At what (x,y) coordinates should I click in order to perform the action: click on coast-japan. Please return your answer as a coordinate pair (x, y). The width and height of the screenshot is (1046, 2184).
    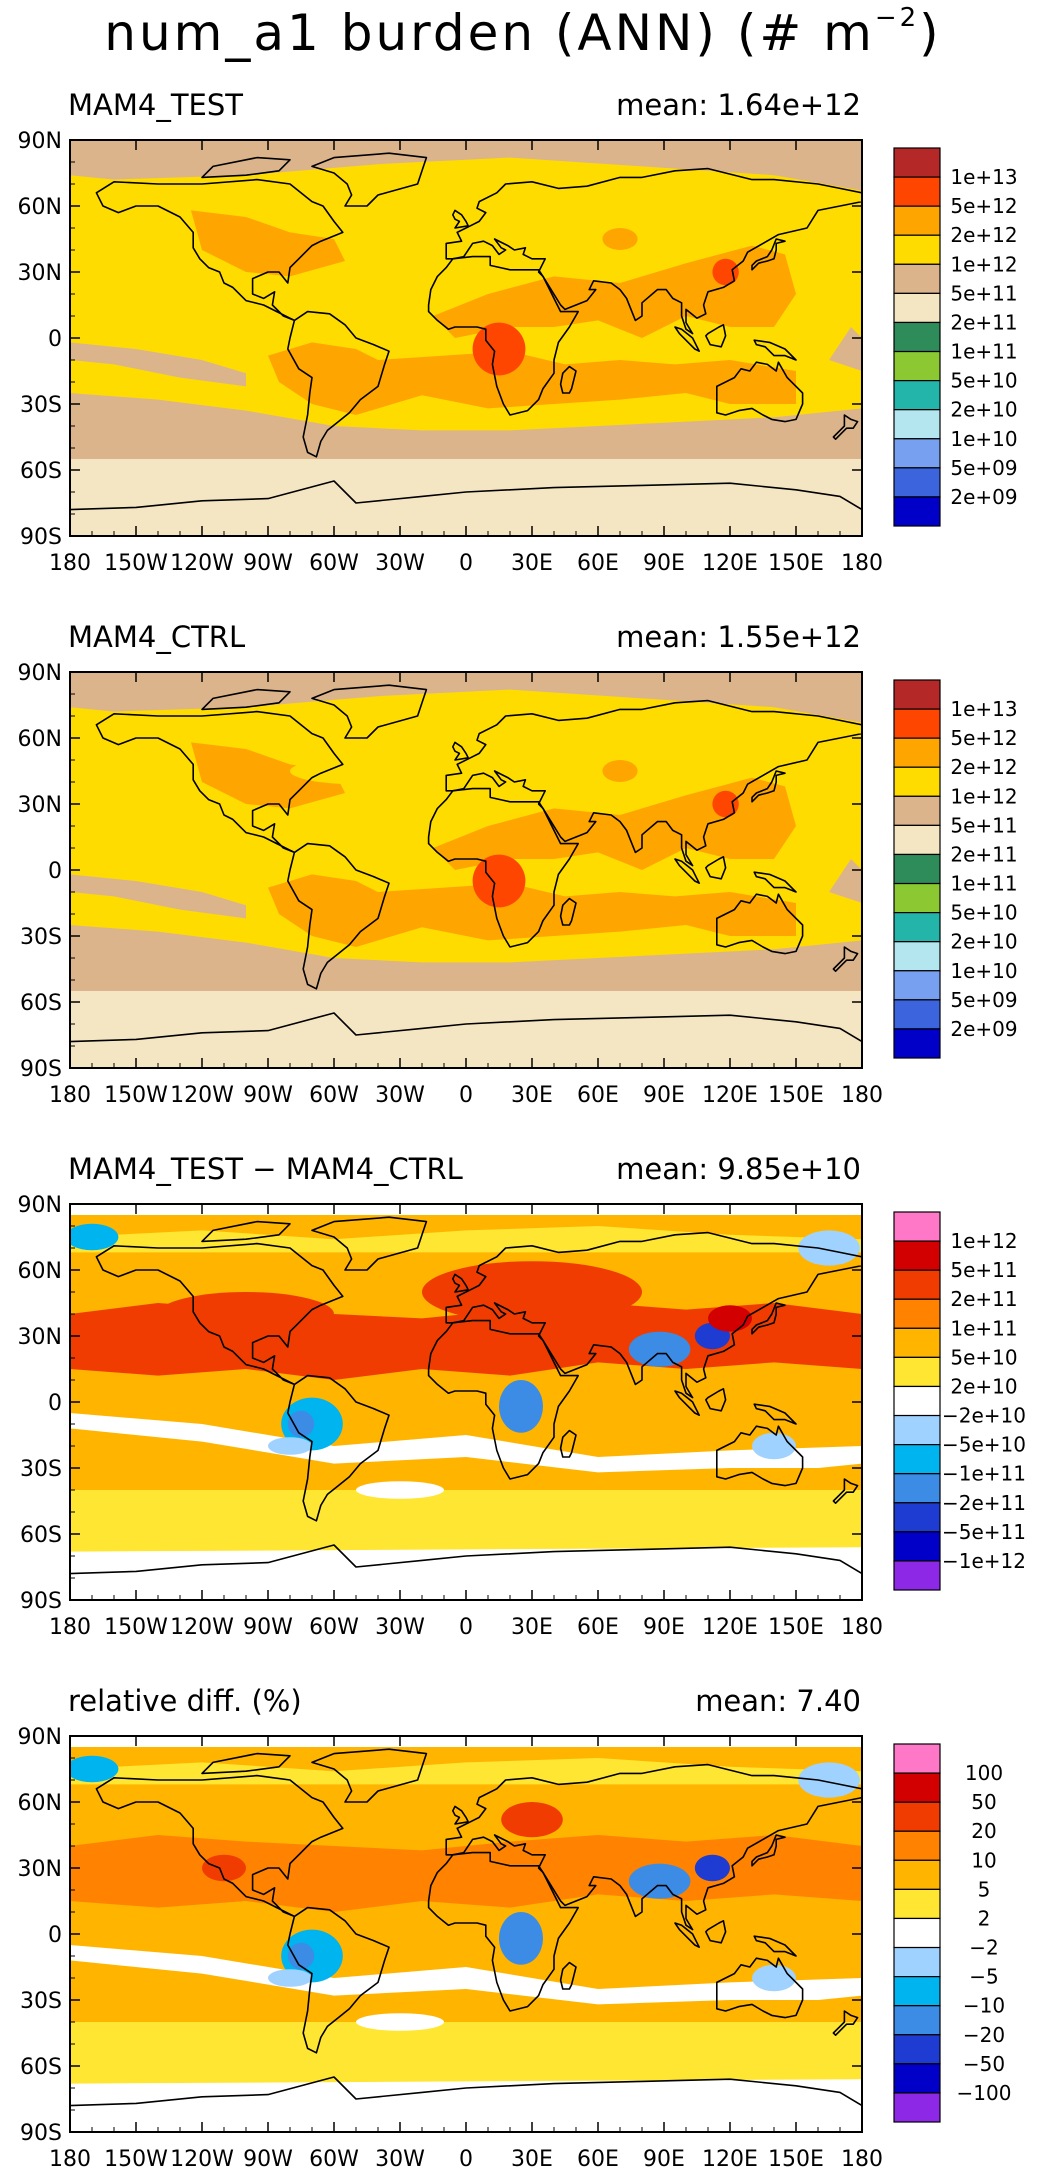
    Looking at the image, I should click on (768, 786).